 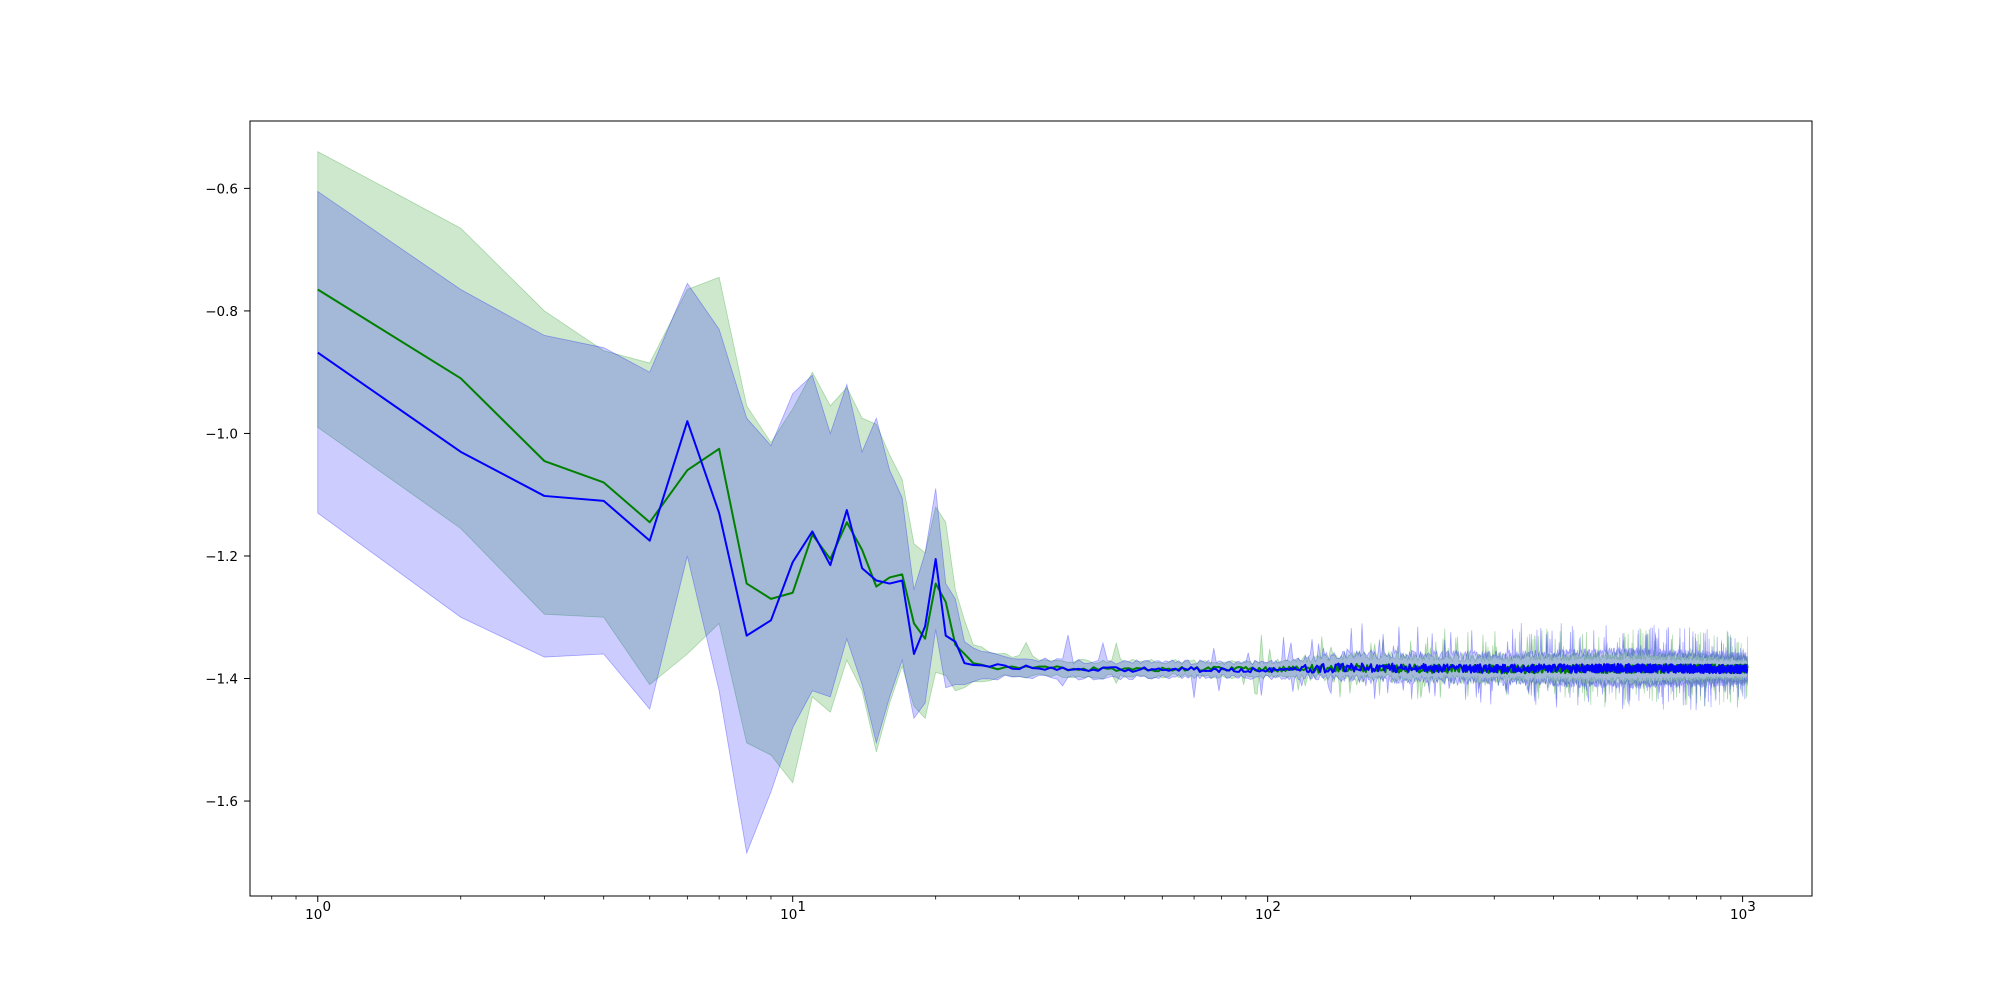 What do you see at coordinates (801, 907) in the screenshot?
I see `x-tick-exponent: 1` at bounding box center [801, 907].